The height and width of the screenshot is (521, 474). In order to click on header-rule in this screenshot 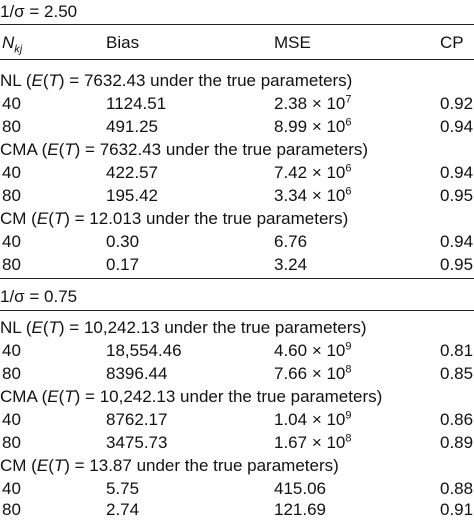, I will do `click(237, 59)`.